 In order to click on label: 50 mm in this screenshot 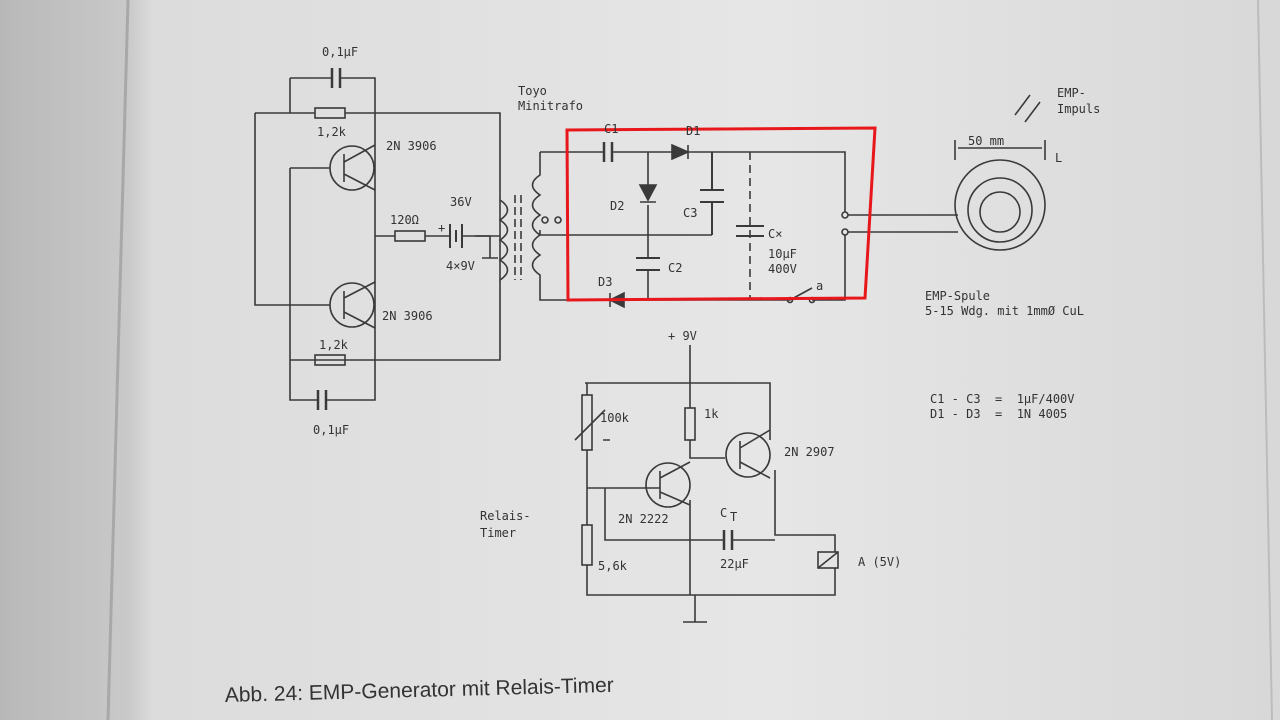, I will do `click(986, 141)`.